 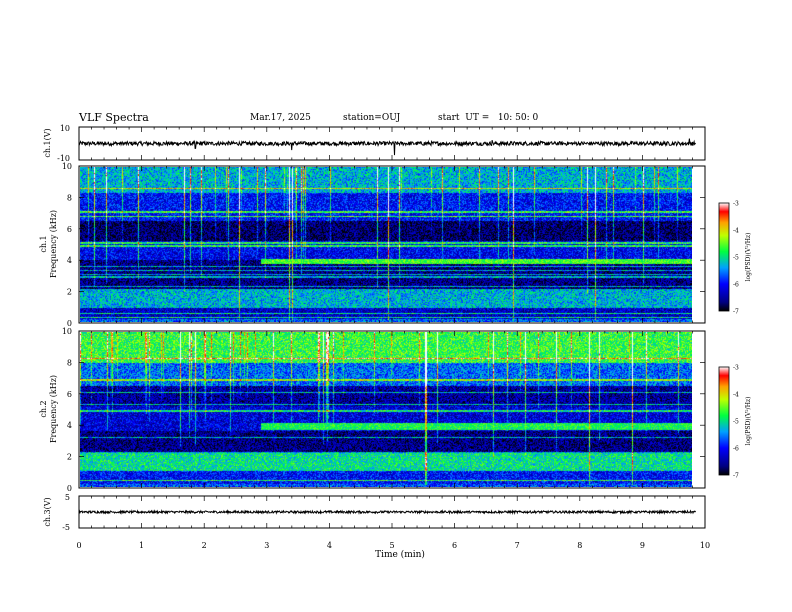 I want to click on ch1-colorbar-label: log(PSD)(V²/Hz), so click(x=748, y=257).